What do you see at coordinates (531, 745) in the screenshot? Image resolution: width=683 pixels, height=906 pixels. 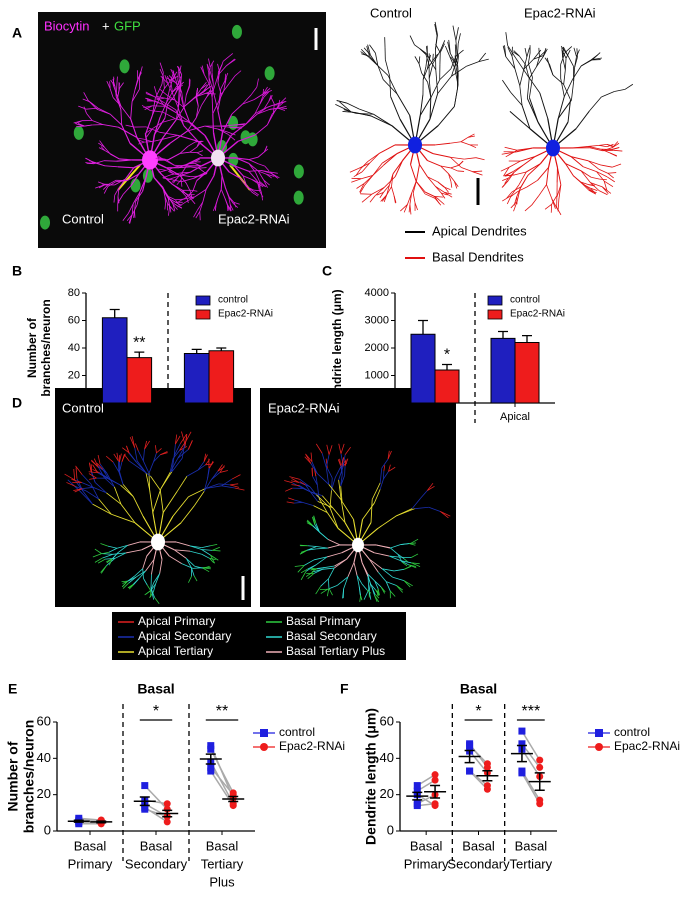 I see `pair-line` at bounding box center [531, 745].